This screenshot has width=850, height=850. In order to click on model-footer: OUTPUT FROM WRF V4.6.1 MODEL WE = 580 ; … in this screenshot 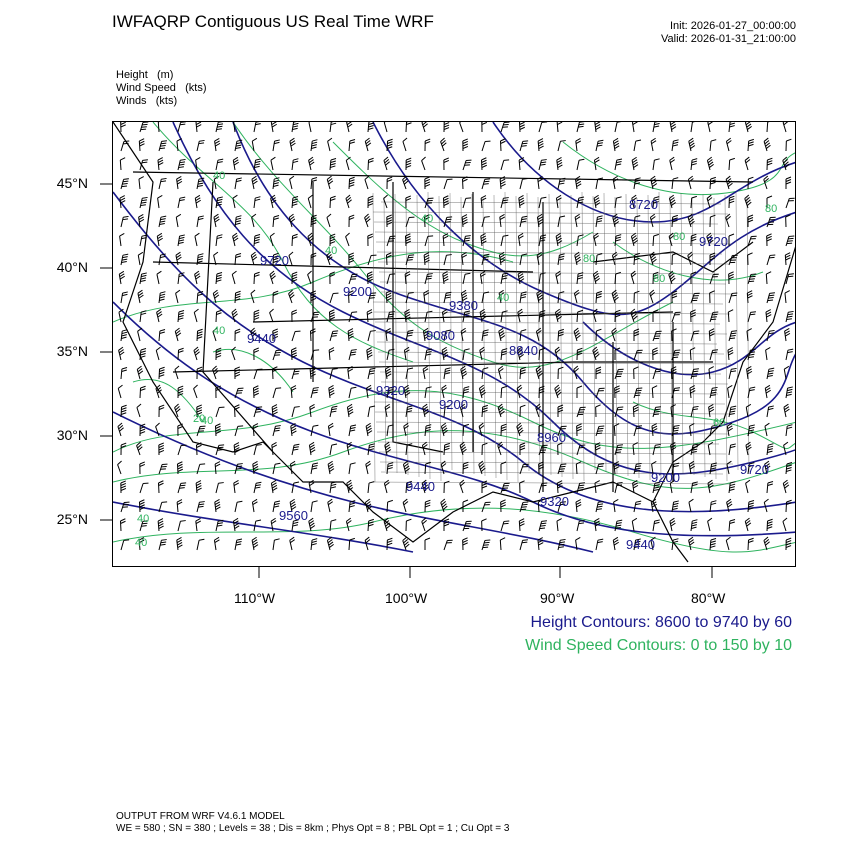, I will do `click(312, 823)`.